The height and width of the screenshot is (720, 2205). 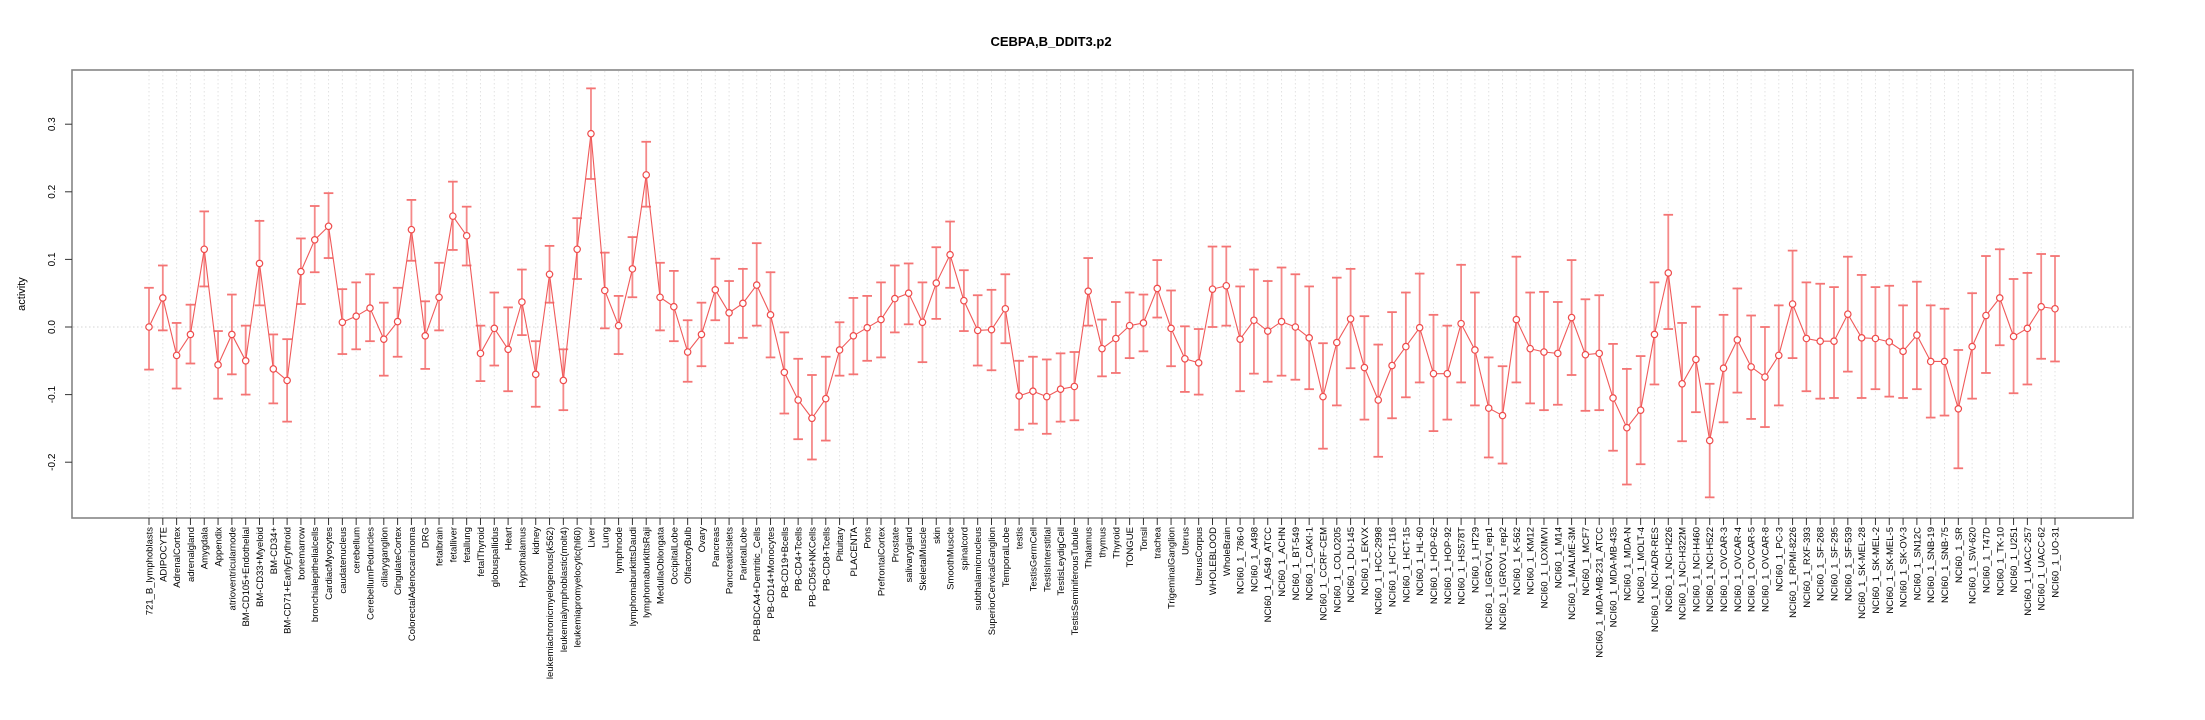 I want to click on x-tick-label: SmoothMuscle, so click(x=951, y=558).